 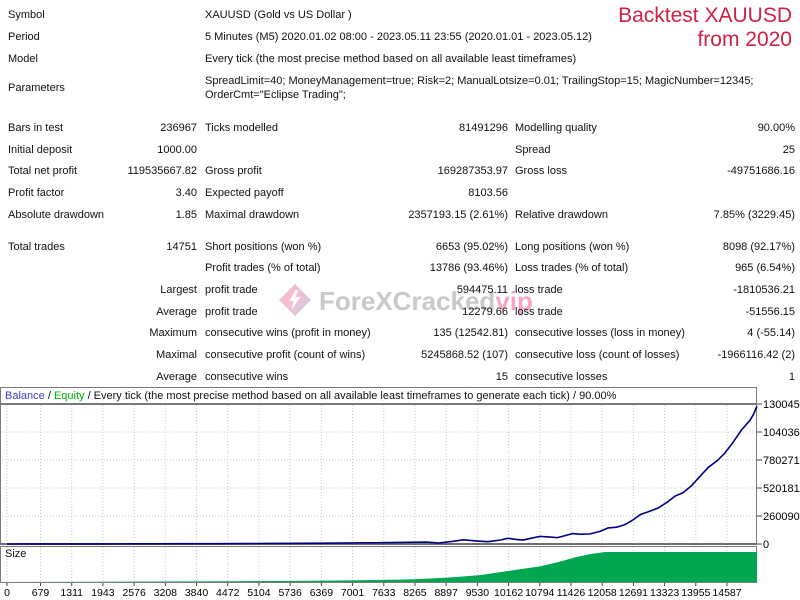 What do you see at coordinates (791, 377) in the screenshot?
I see `report-value-c: 1` at bounding box center [791, 377].